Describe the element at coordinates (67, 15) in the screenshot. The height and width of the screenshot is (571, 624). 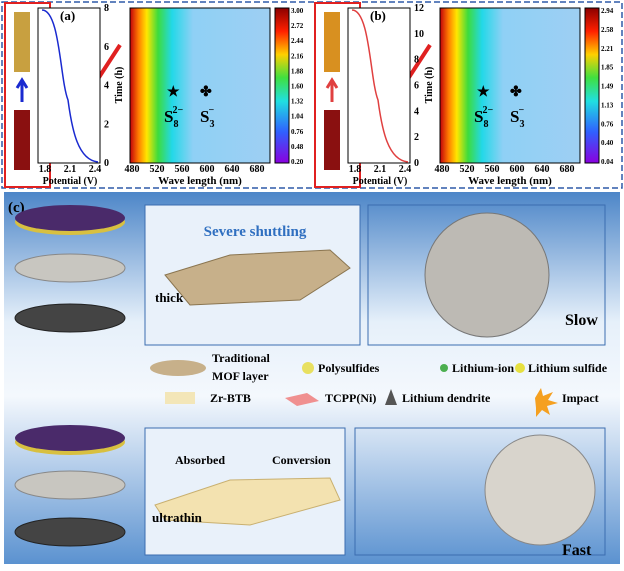
I see `panel-label: (a)` at that location.